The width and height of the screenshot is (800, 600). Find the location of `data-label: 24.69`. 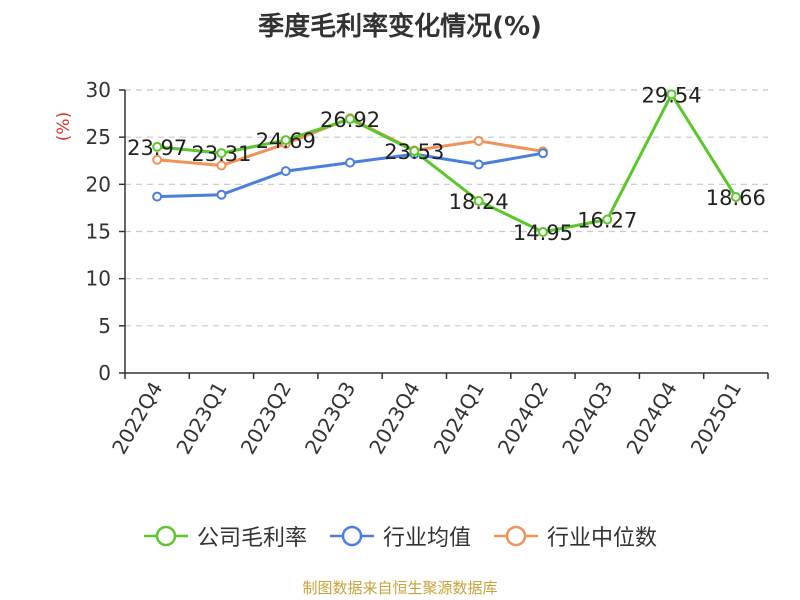

data-label: 24.69 is located at coordinates (286, 141).